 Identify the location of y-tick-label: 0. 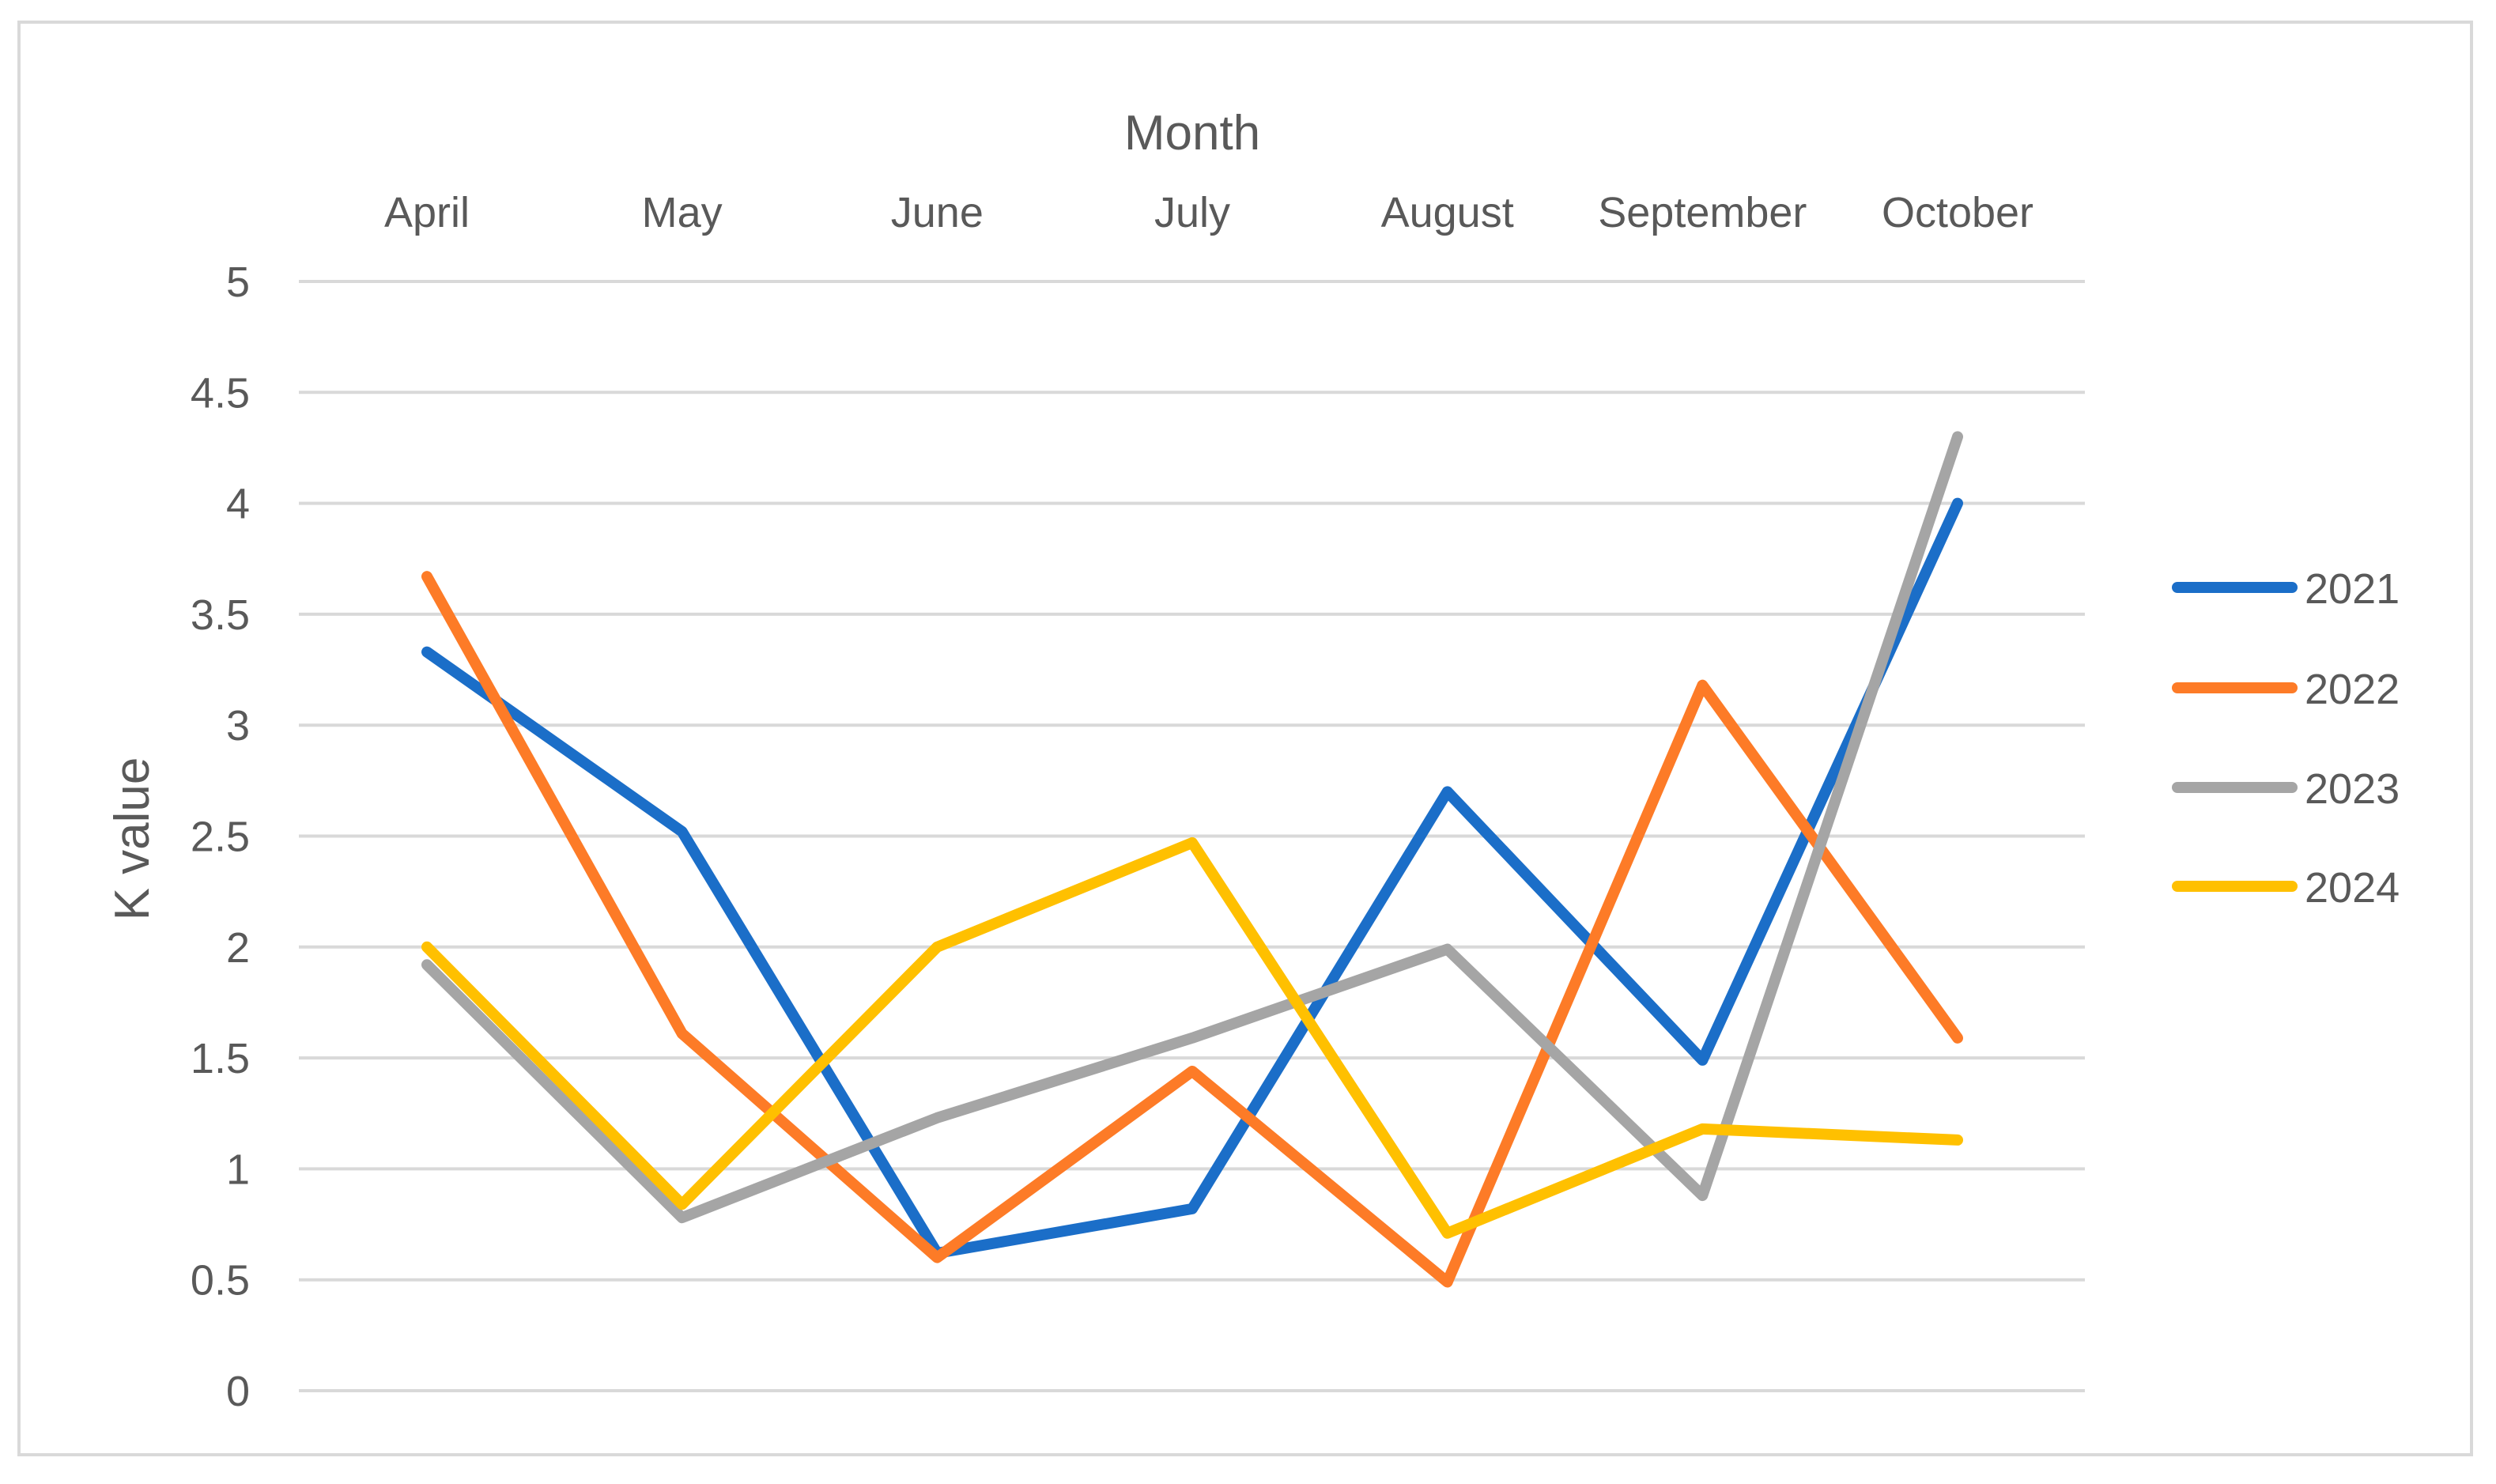
(238, 1391).